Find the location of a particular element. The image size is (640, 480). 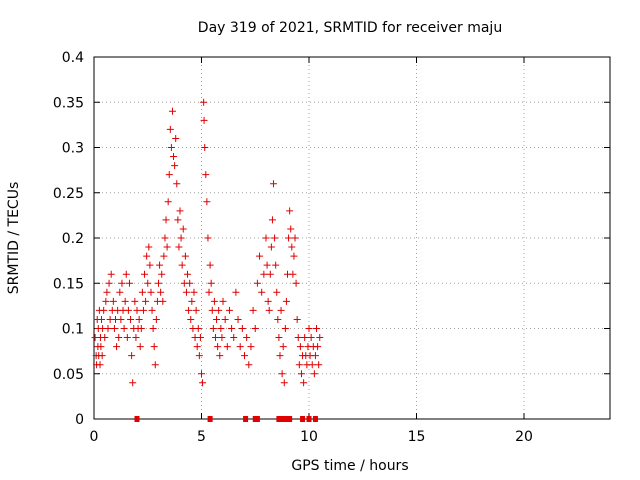

y-axis-label: SRMTID / TECUs is located at coordinates (14, 238).